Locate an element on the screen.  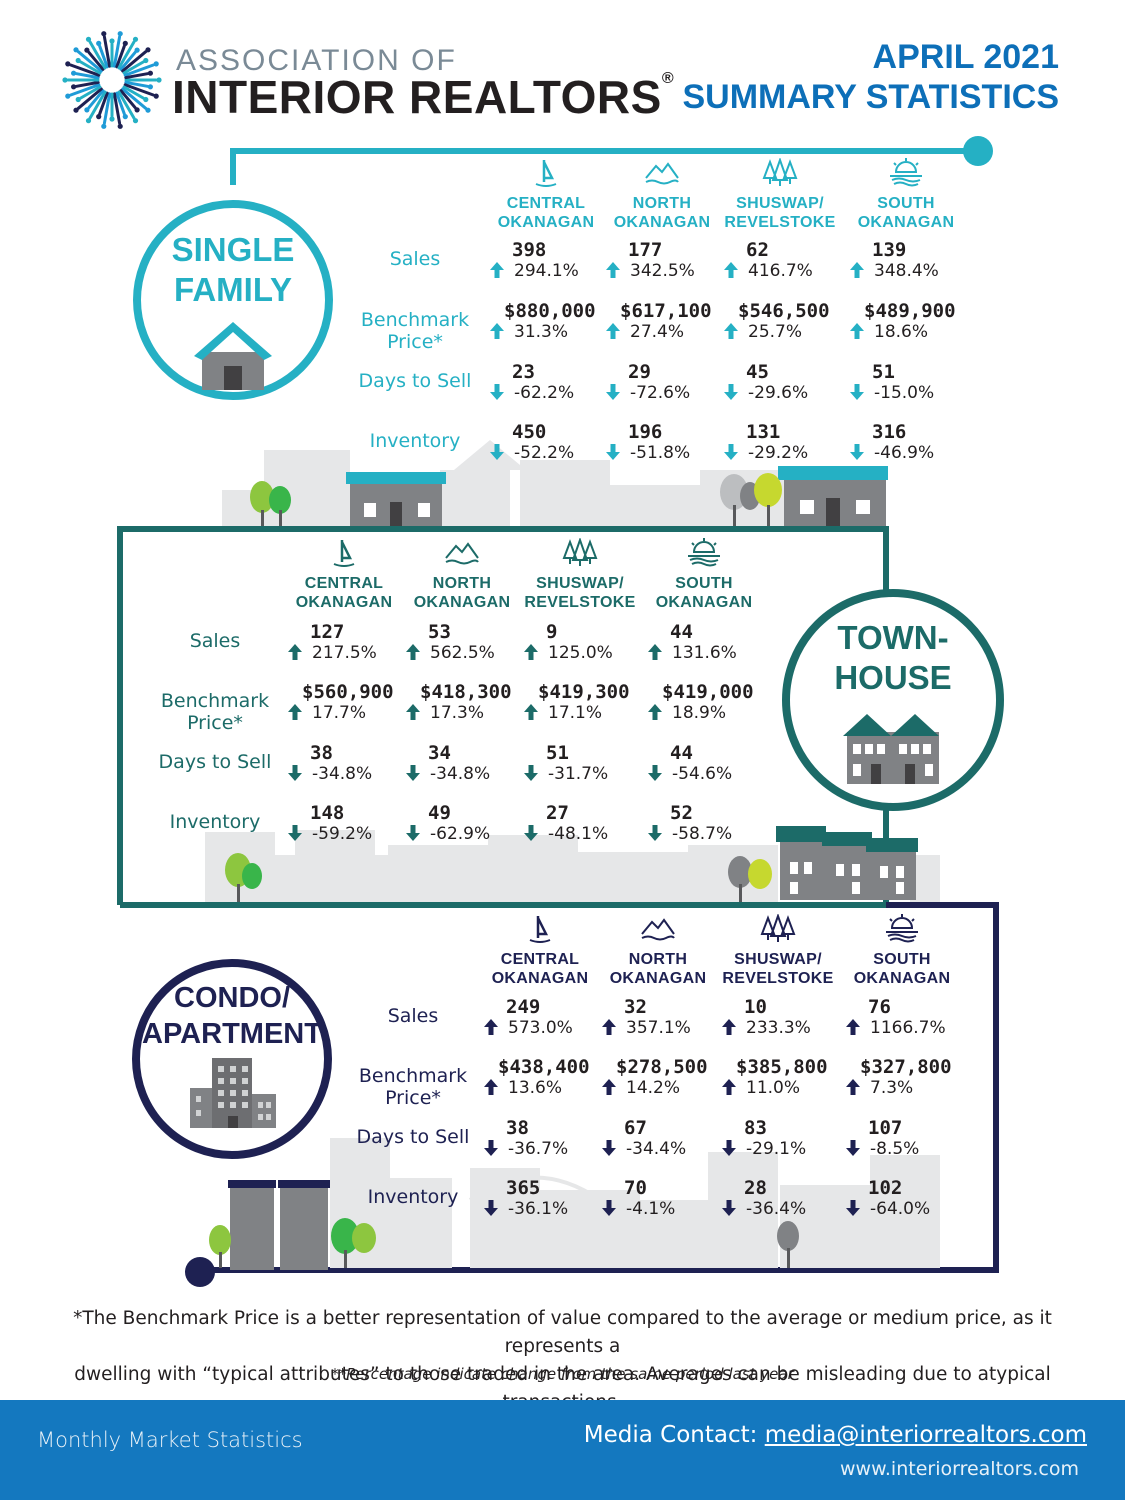
stat-change: 348.4% is located at coordinates (905, 271).